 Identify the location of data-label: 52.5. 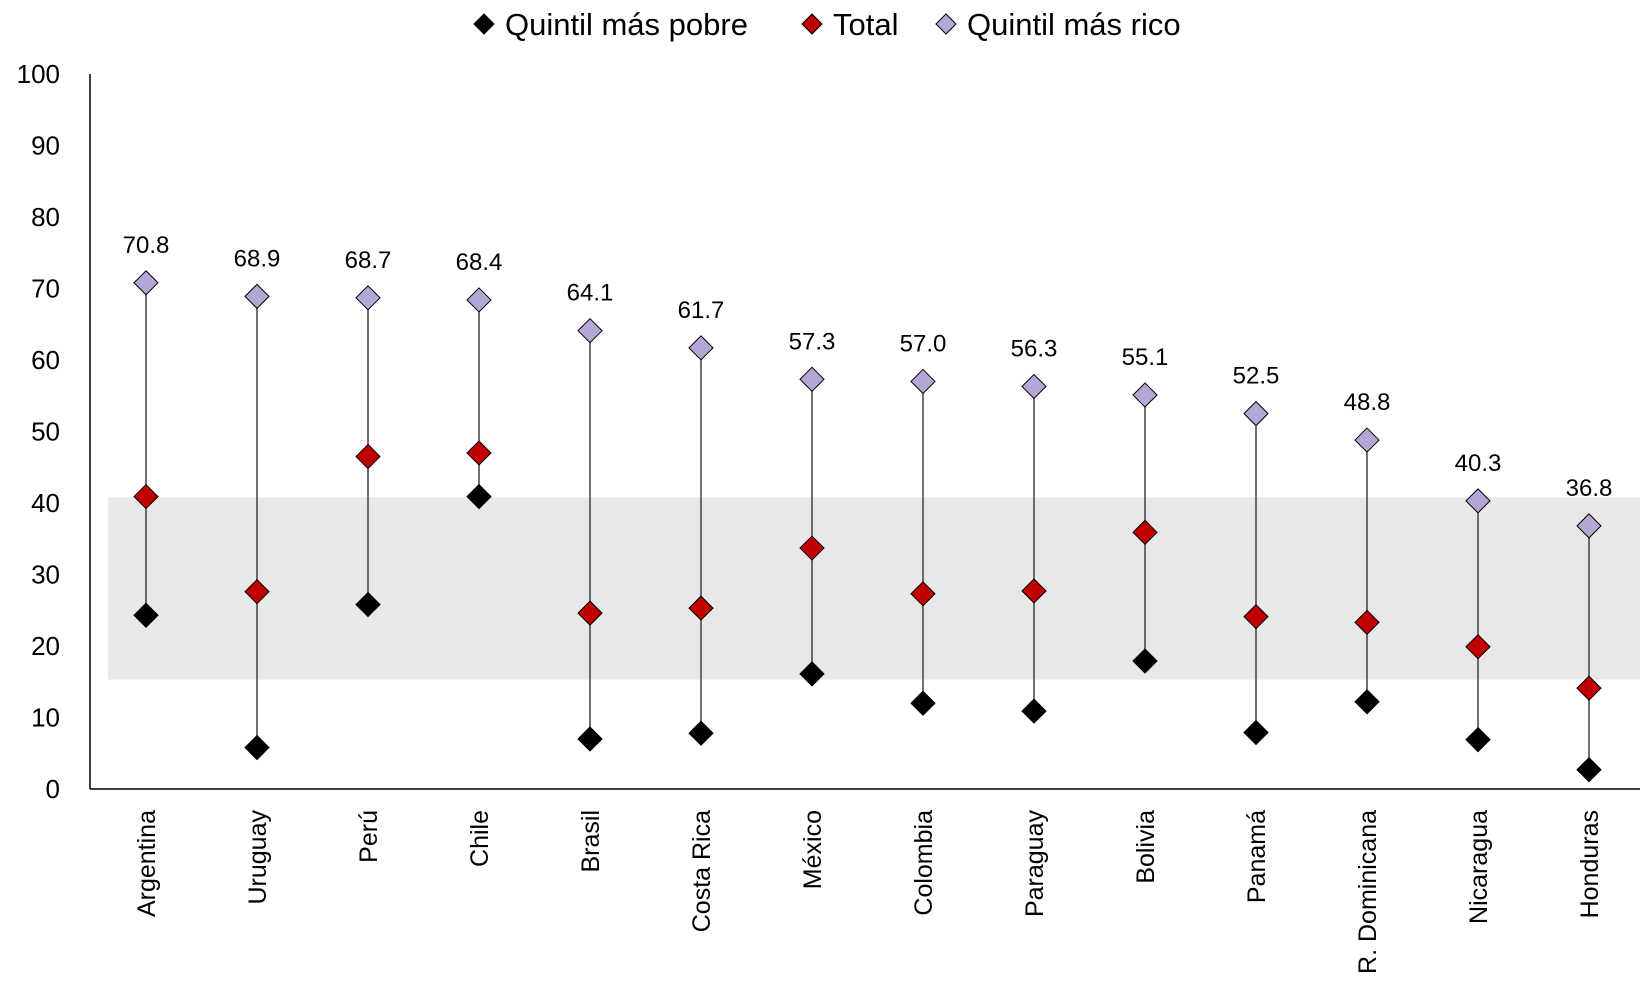
(1256, 376).